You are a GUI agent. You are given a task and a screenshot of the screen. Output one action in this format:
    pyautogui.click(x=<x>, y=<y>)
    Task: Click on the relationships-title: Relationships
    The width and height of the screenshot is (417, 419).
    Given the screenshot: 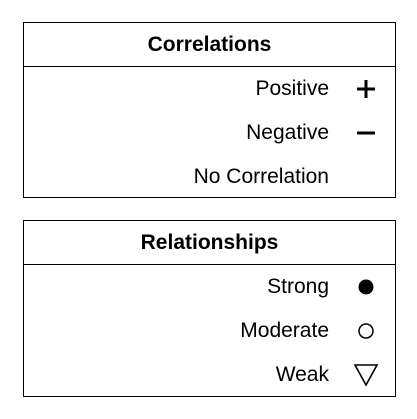 What is the action you would take?
    pyautogui.click(x=209, y=243)
    